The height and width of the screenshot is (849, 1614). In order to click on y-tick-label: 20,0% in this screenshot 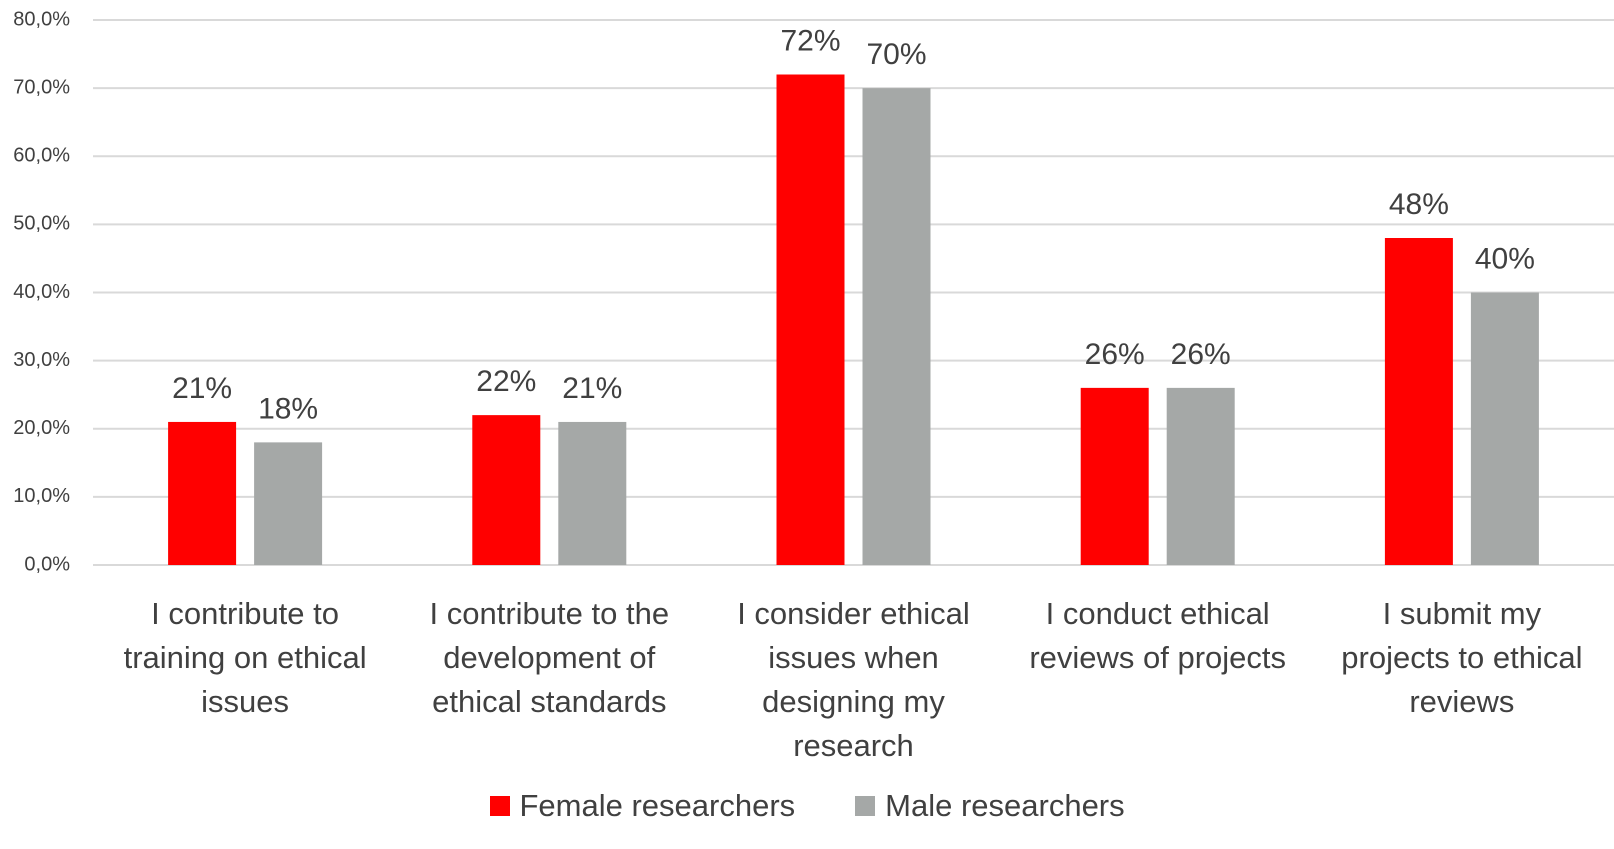, I will do `click(41, 428)`.